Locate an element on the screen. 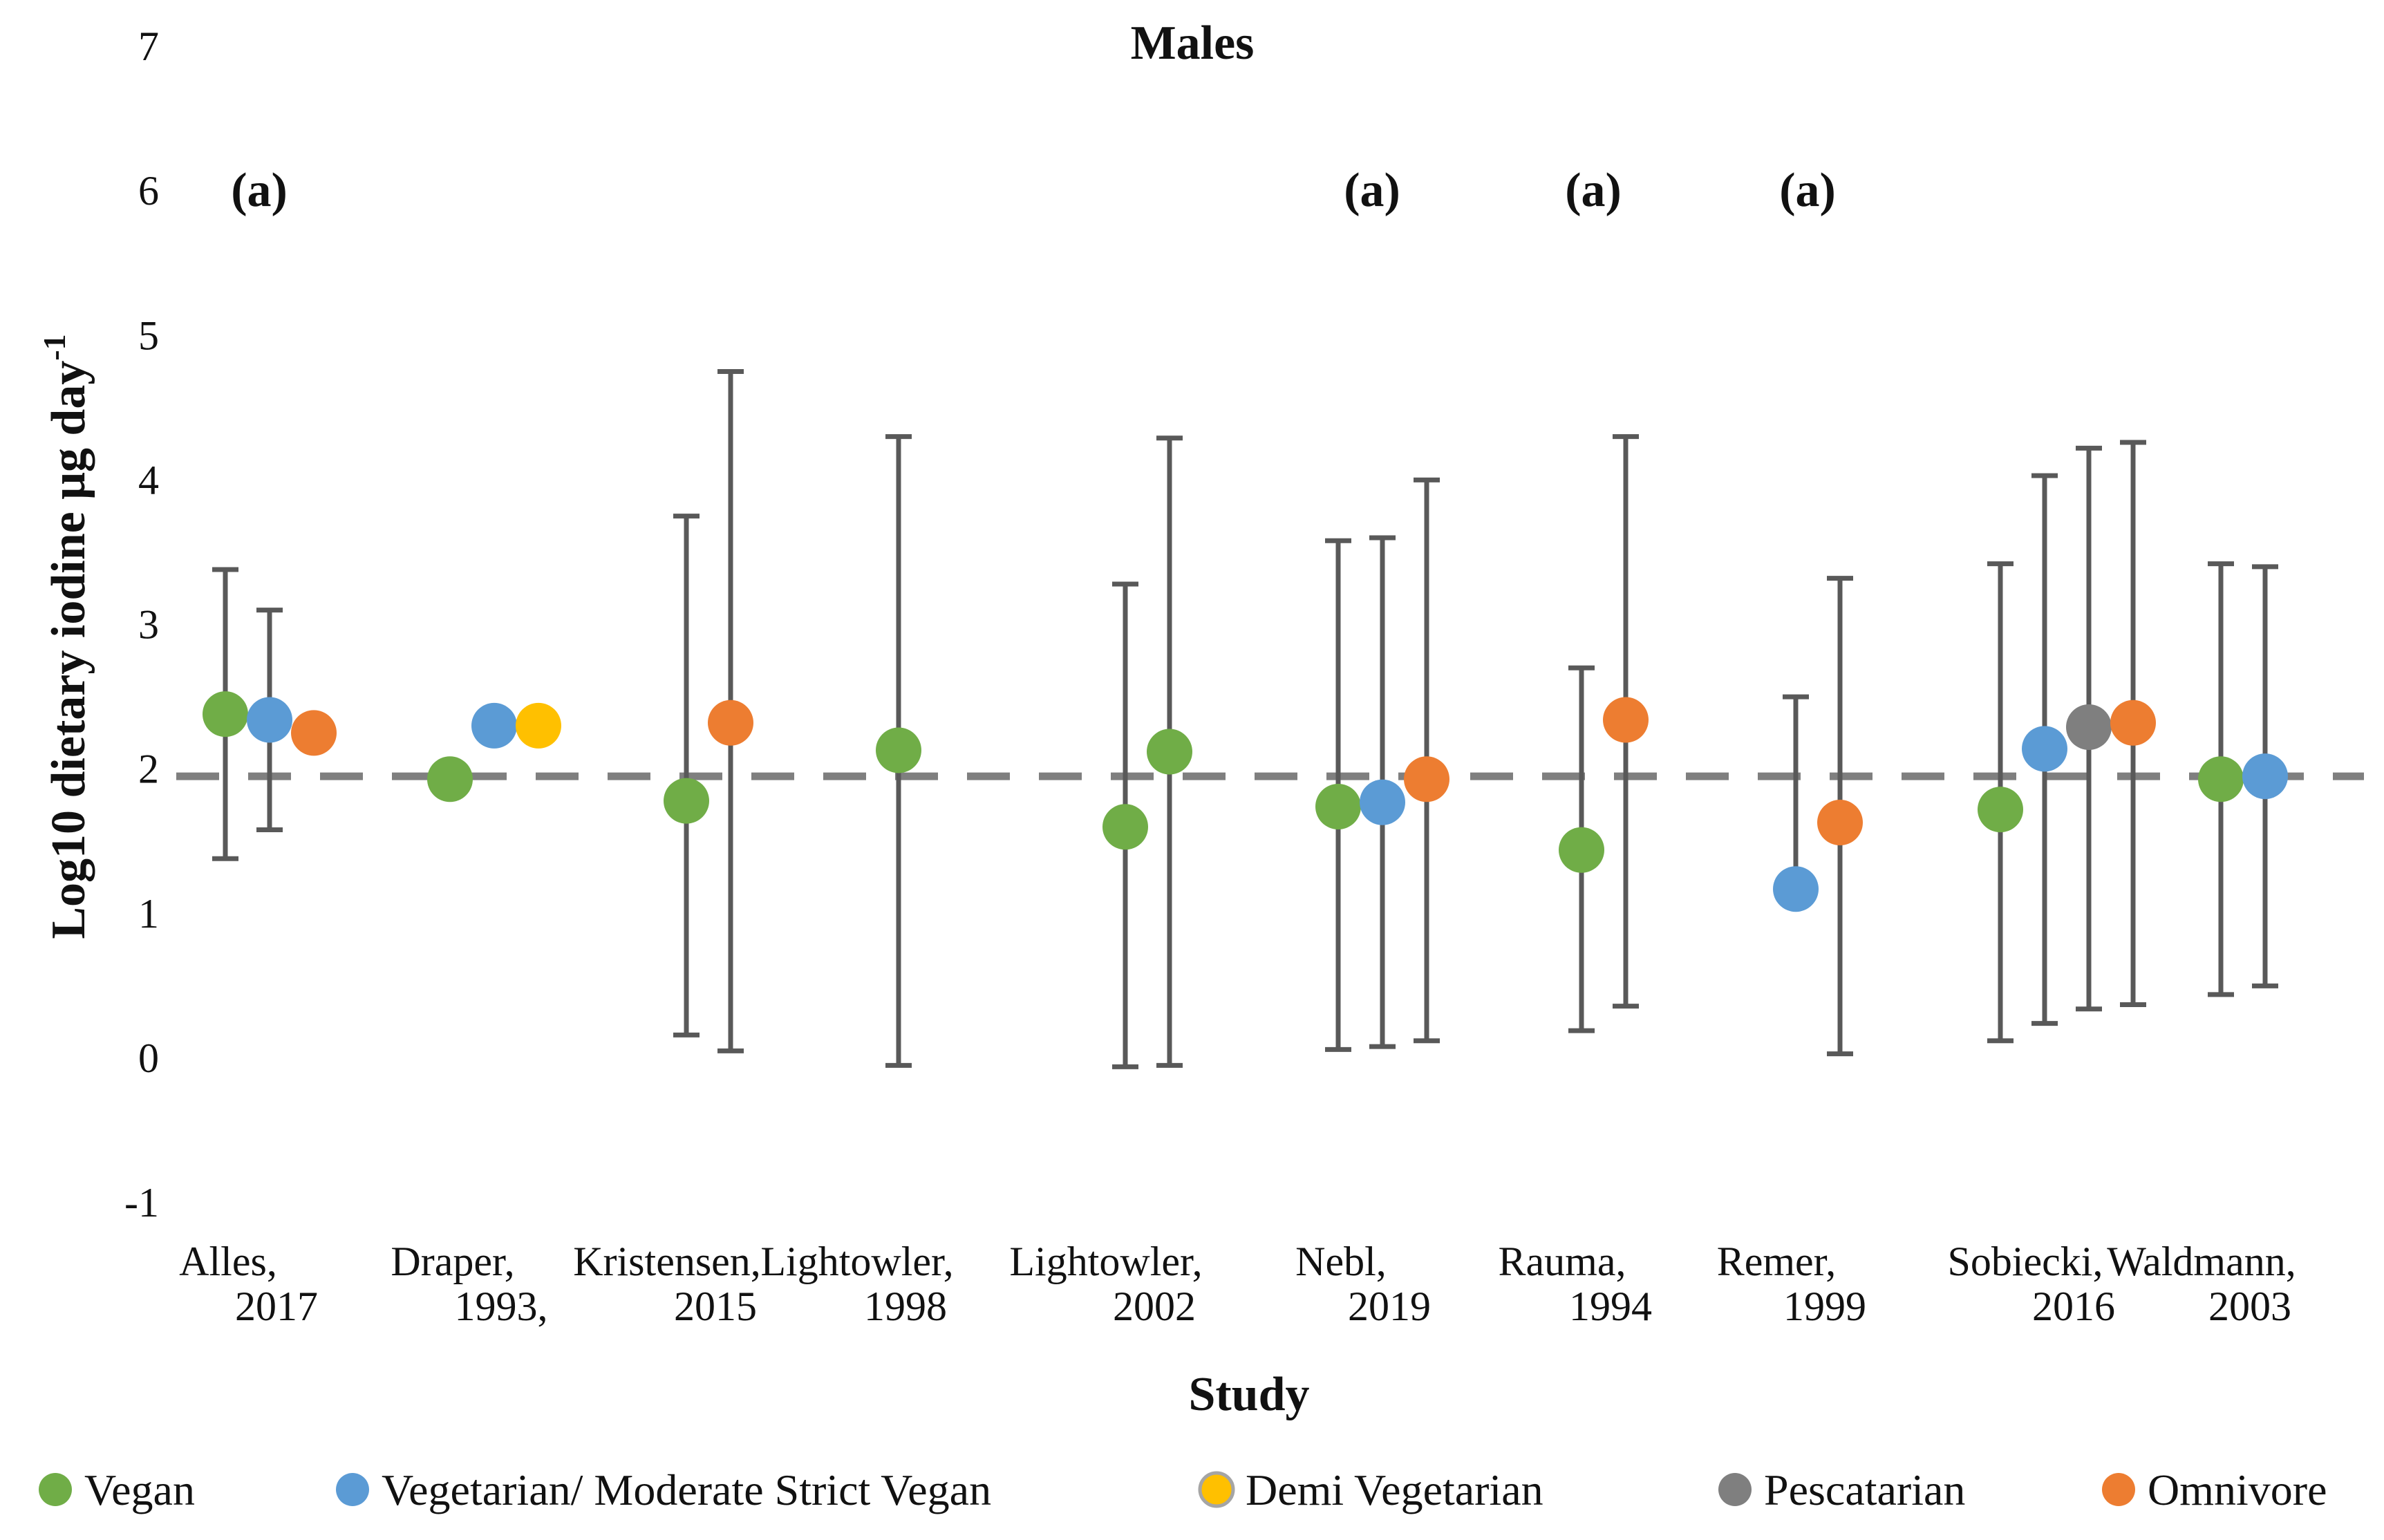 The height and width of the screenshot is (1540, 2384). legend-item: Vegetarian/ Moderate Strict Vegan is located at coordinates (663, 1489).